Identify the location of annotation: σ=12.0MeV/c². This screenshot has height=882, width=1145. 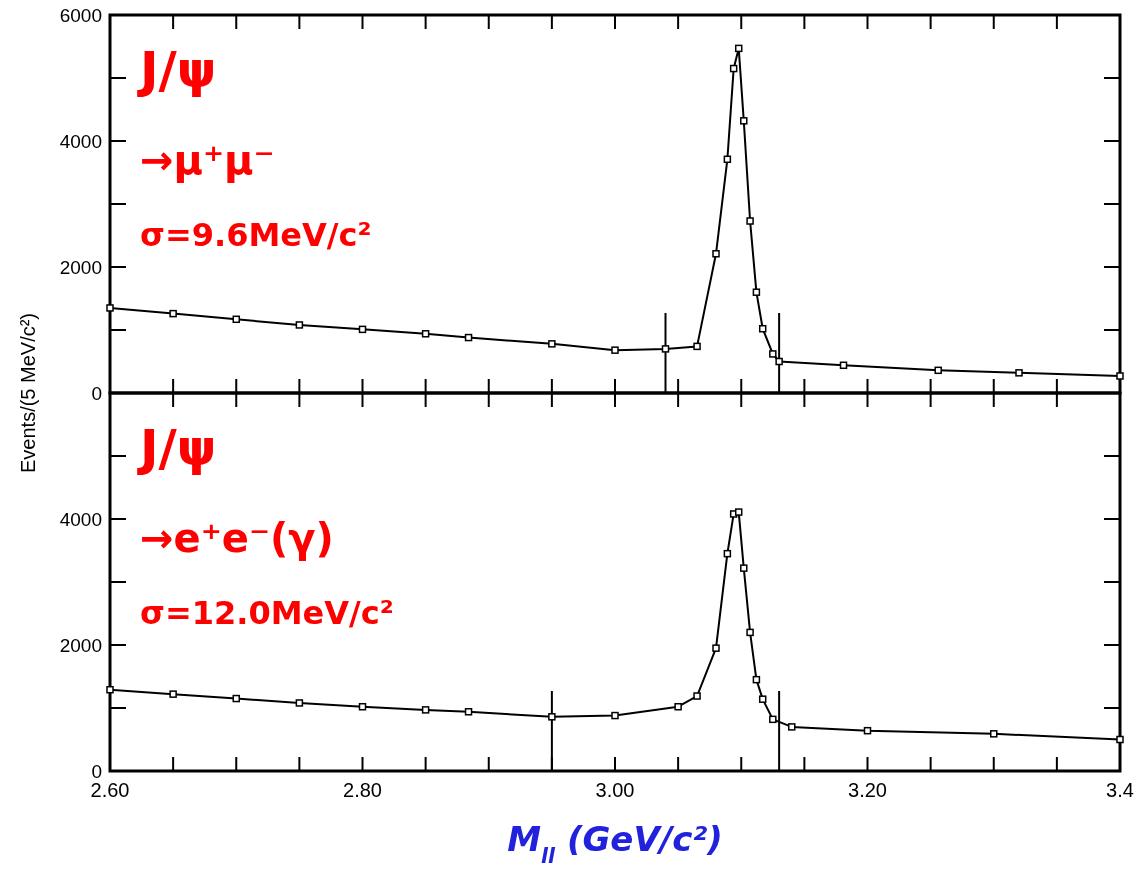
(267, 613).